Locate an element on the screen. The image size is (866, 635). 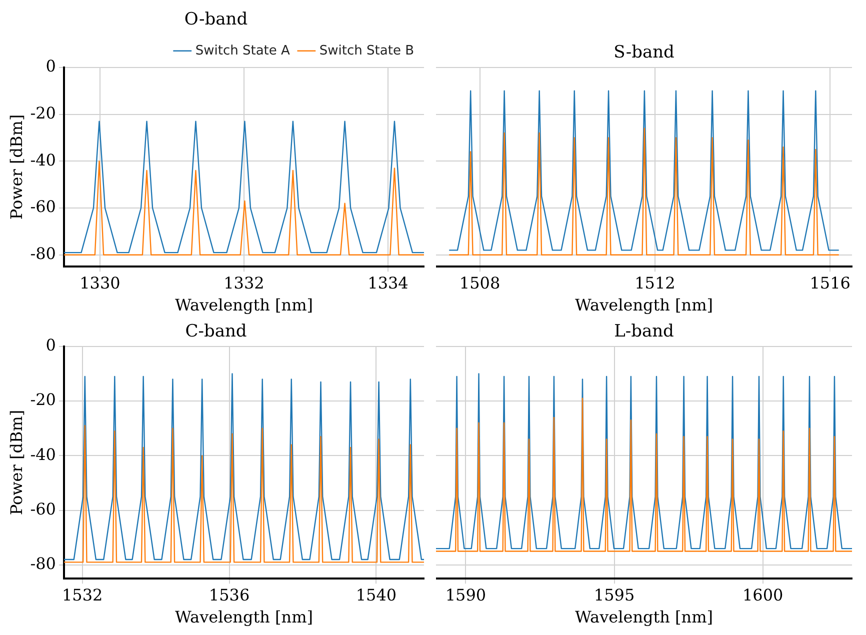
x-tick-label: 1600 is located at coordinates (763, 594).